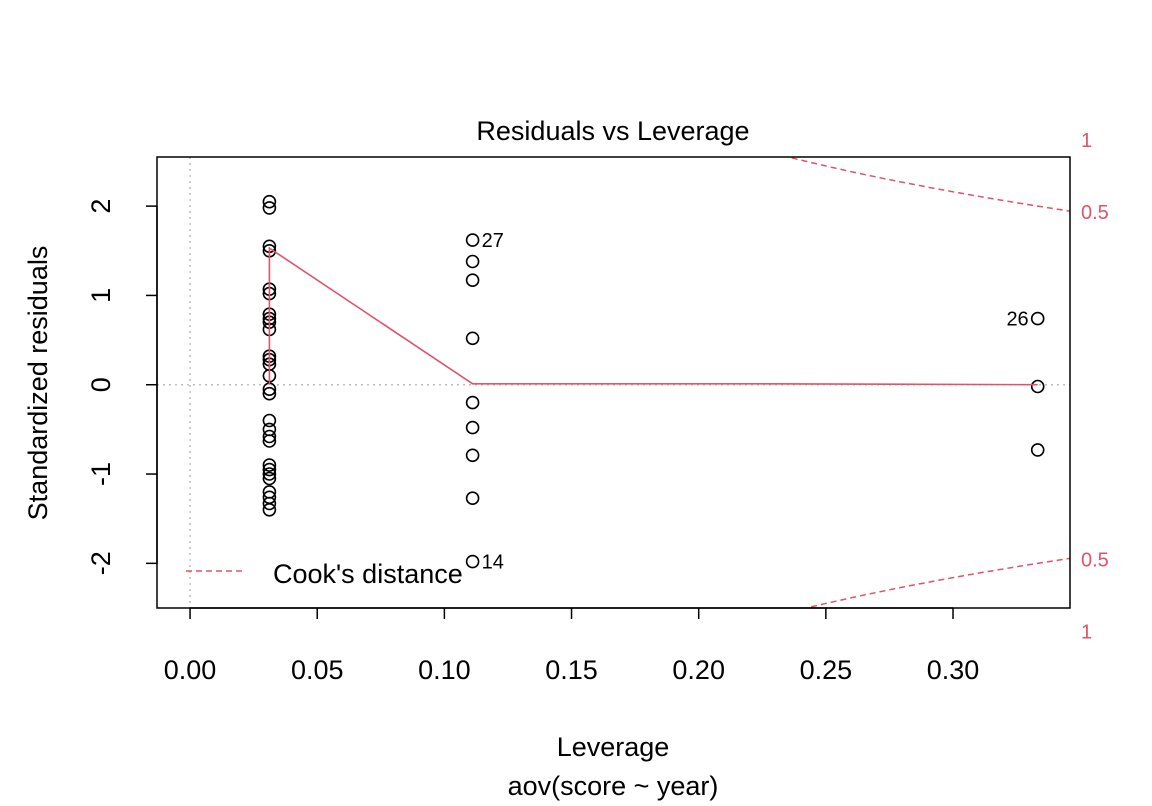  I want to click on cooks-level-labels: 0.5 0.5 1 1, so click(1095, 386).